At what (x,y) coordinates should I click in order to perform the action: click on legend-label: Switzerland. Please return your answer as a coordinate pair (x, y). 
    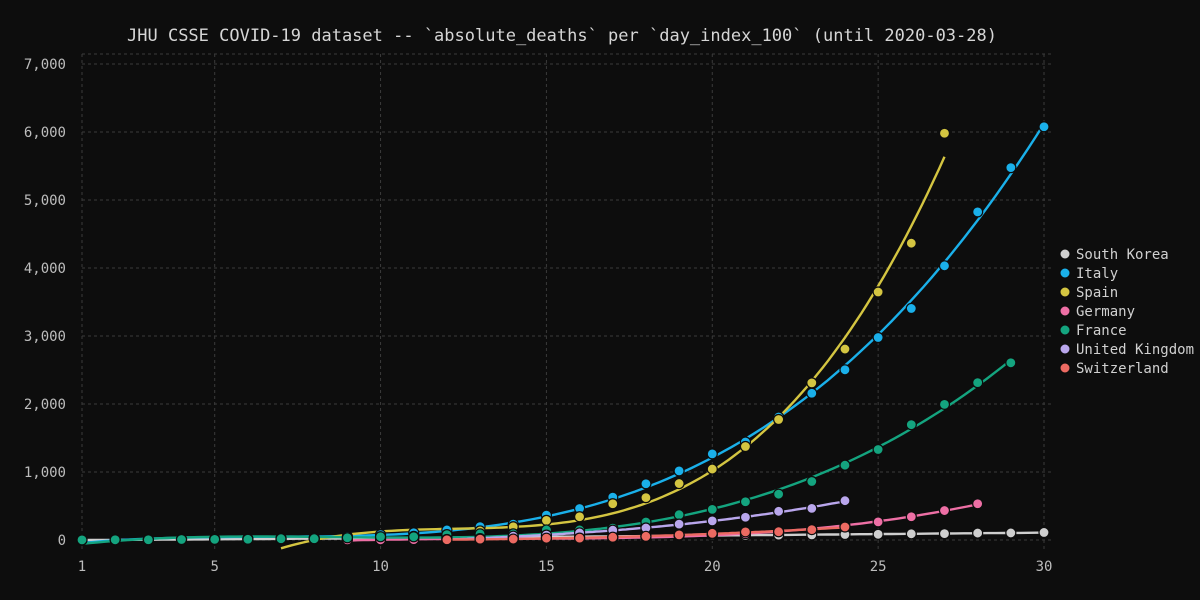
    Looking at the image, I should click on (1122, 369).